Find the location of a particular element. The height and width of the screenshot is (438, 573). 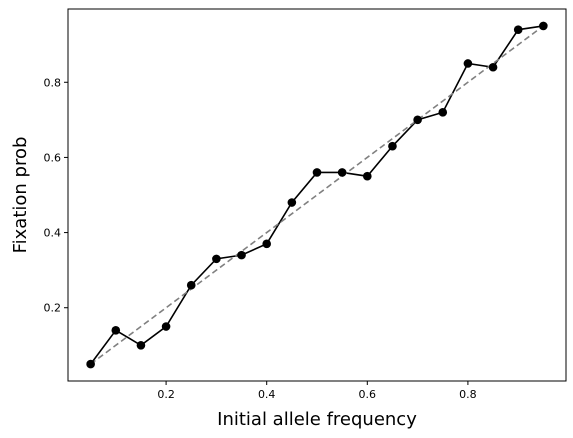

y-tick-label: 0.2 is located at coordinates (53, 308).